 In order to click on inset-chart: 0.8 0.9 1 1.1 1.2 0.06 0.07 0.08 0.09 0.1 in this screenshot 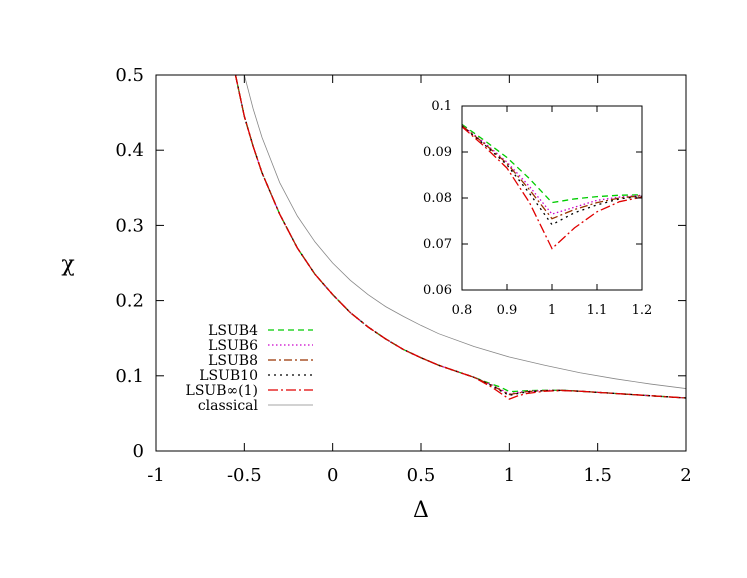, I will do `click(537, 208)`.